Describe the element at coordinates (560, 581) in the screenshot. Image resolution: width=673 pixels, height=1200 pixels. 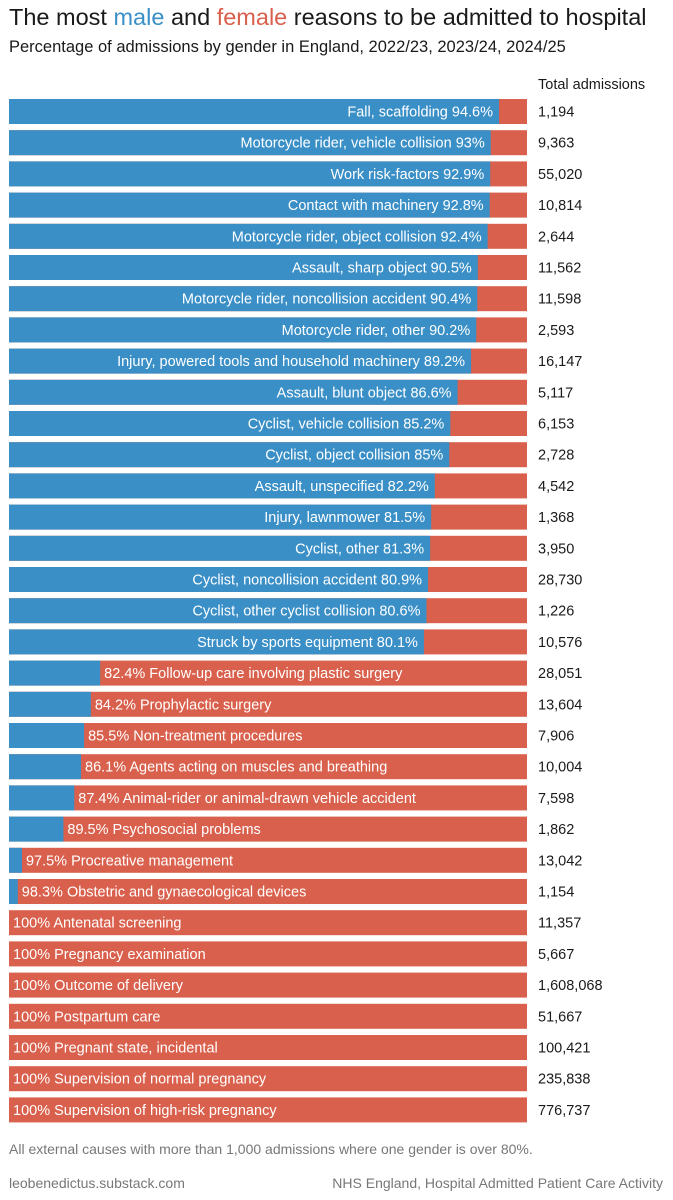
I see `total-admissions-value: 28,730` at that location.